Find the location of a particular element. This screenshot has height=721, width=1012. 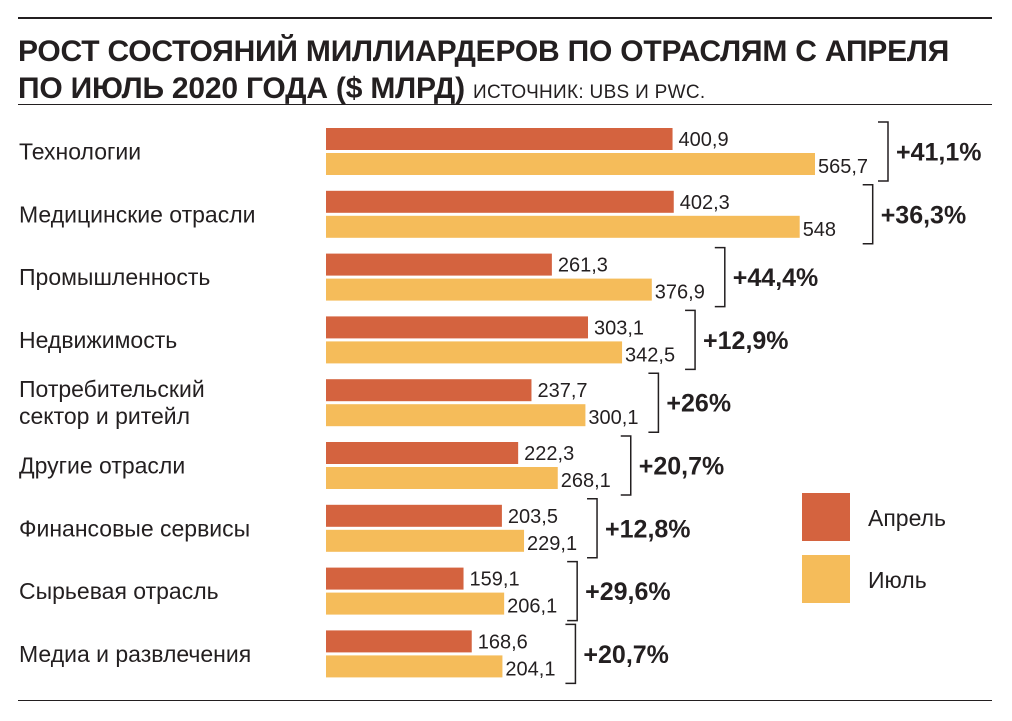

value-label-april: 159,1 is located at coordinates (495, 580).